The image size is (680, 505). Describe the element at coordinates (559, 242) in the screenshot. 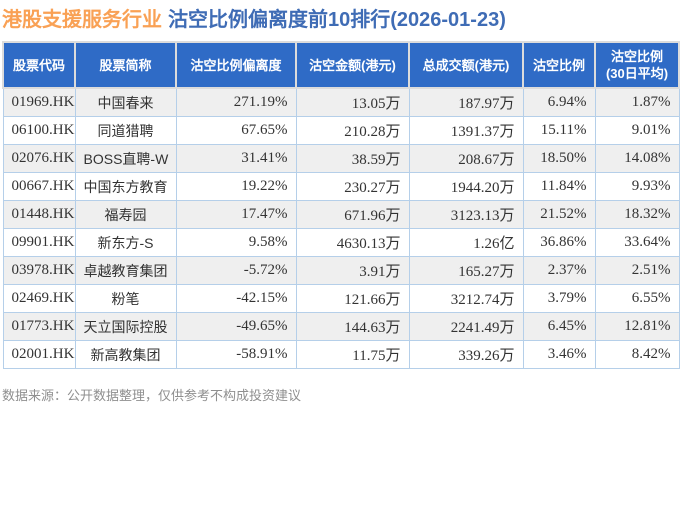

I see `table-cell: 36.86%` at that location.